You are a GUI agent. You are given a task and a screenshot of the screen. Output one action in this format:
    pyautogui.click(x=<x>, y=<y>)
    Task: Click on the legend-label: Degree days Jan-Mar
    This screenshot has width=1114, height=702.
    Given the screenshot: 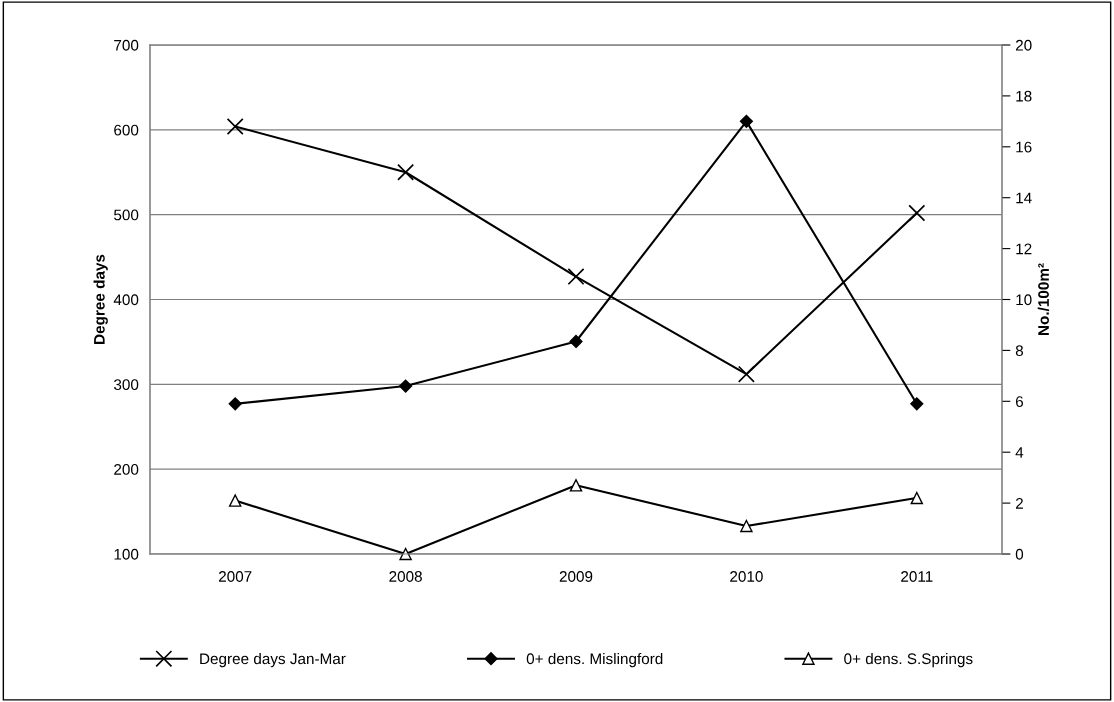 What is the action you would take?
    pyautogui.click(x=273, y=660)
    